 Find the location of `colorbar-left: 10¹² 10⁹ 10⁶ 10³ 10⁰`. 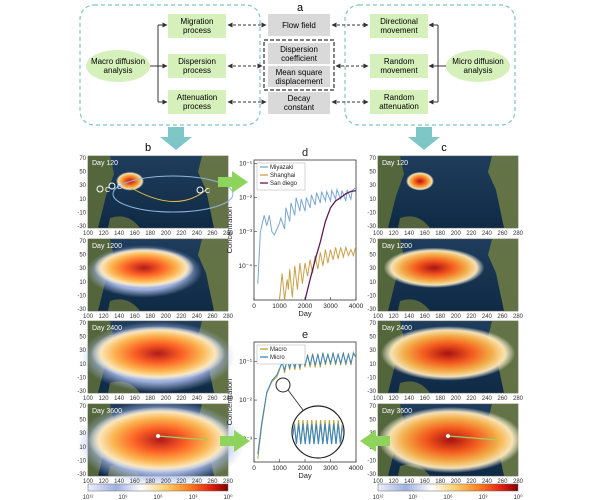

colorbar-left: 10¹² 10⁹ 10⁶ 10³ 10⁰ is located at coordinates (158, 491).